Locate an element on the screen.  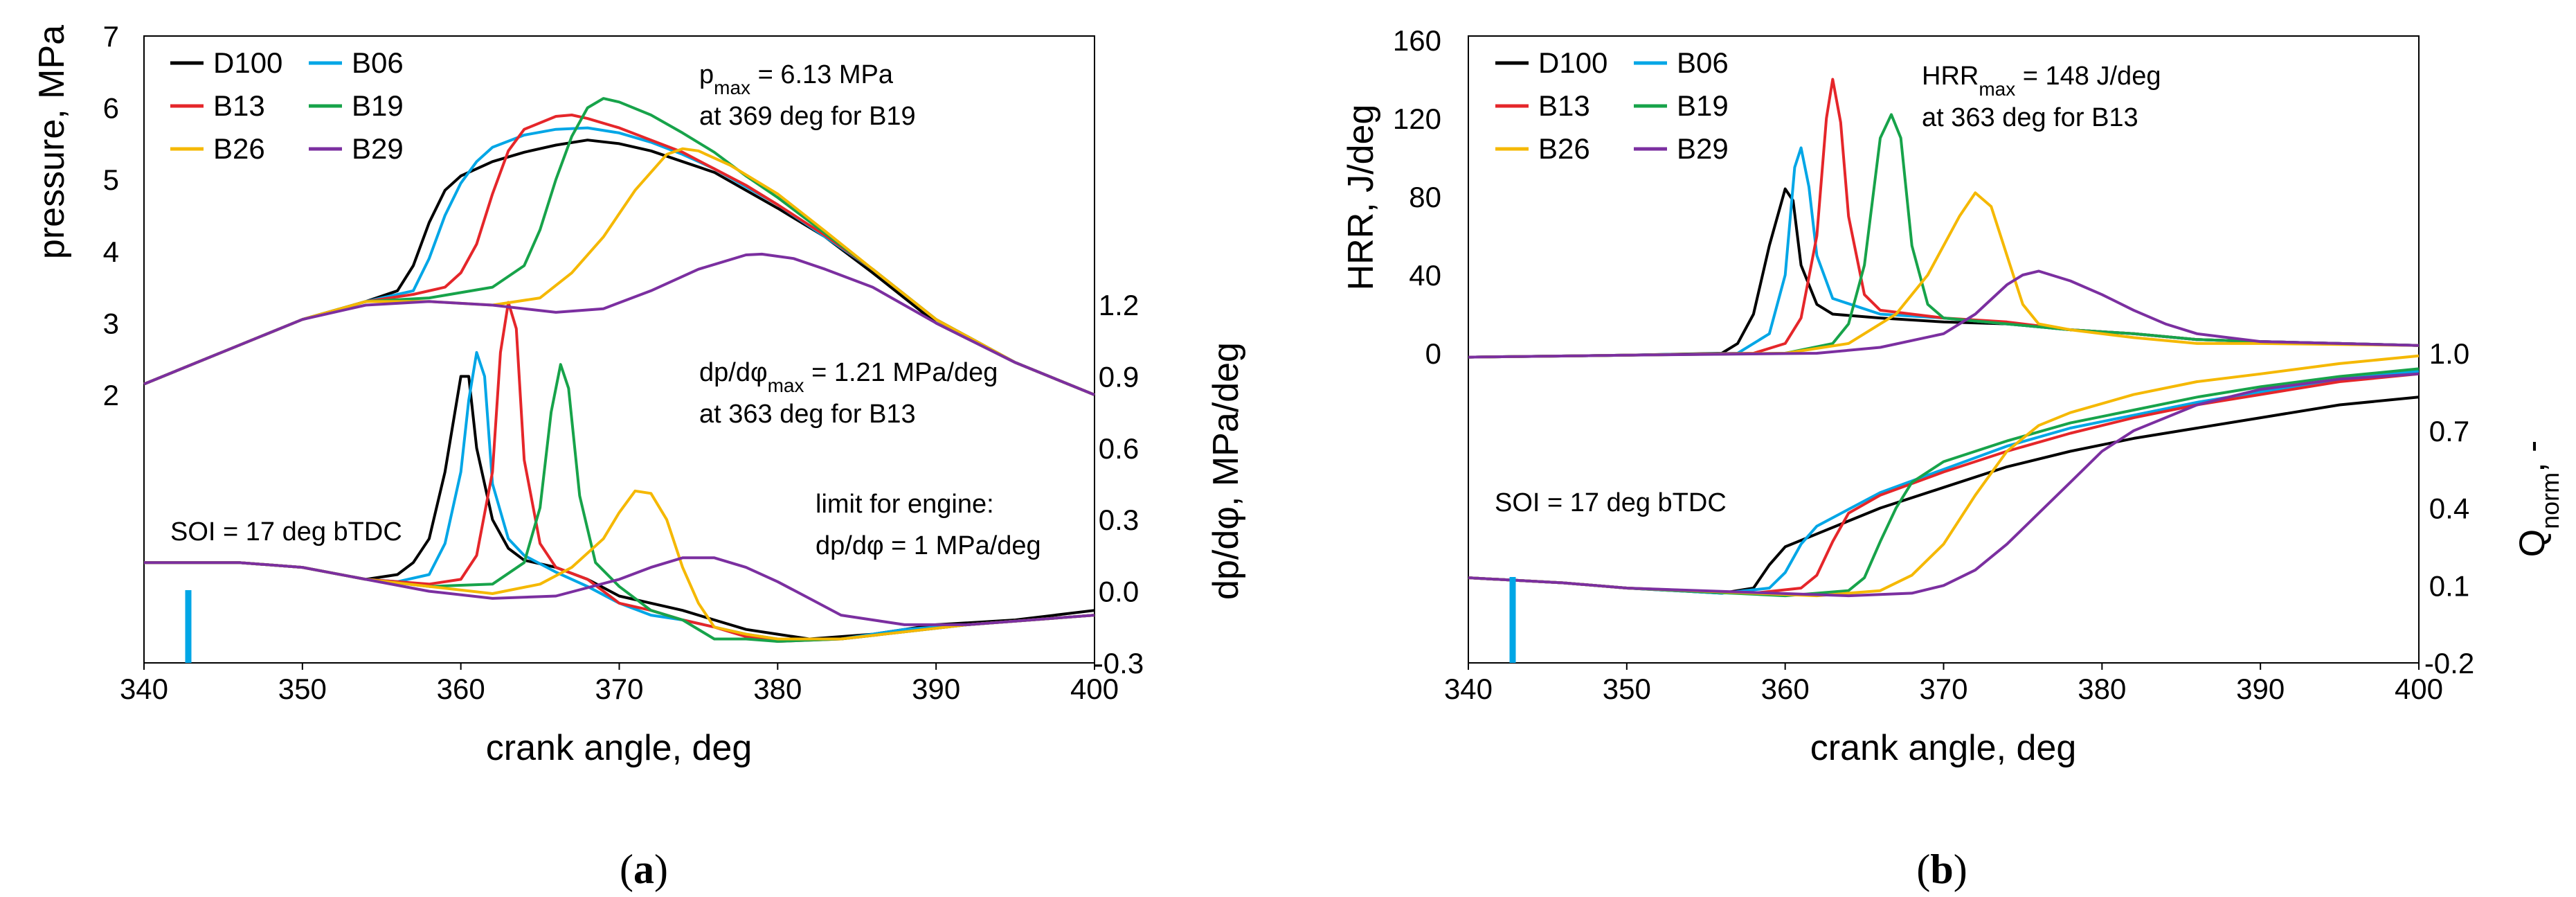
panel-b-x-ticks: 340 350 360 370 380 390 400 is located at coordinates (1943, 684).